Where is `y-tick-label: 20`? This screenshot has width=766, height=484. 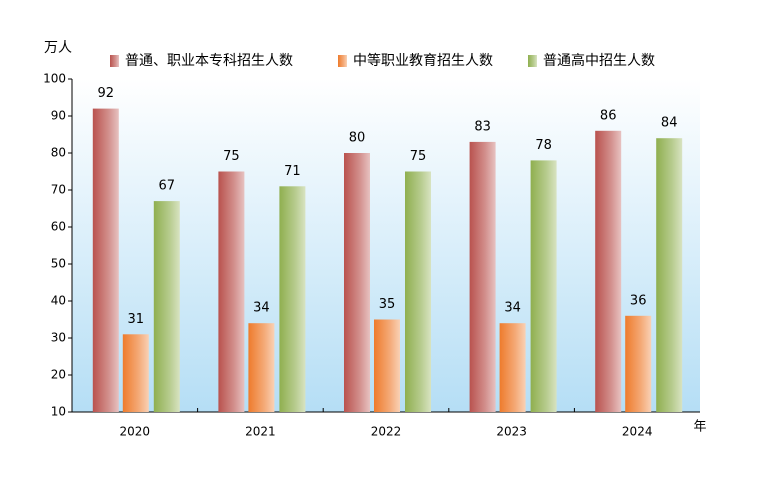 y-tick-label: 20 is located at coordinates (58, 375).